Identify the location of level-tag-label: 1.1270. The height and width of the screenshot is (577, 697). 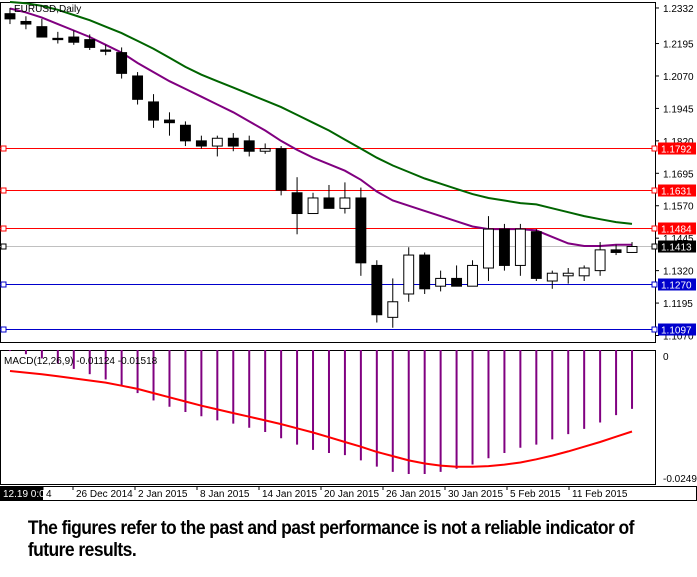
(676, 286).